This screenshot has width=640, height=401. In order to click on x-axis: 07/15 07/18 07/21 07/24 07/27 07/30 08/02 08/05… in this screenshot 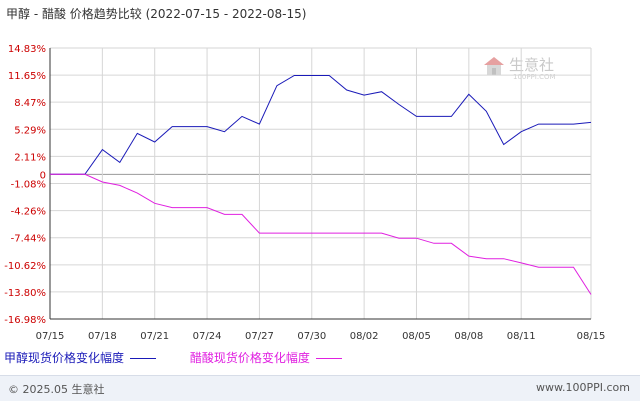, I will do `click(321, 335)`.